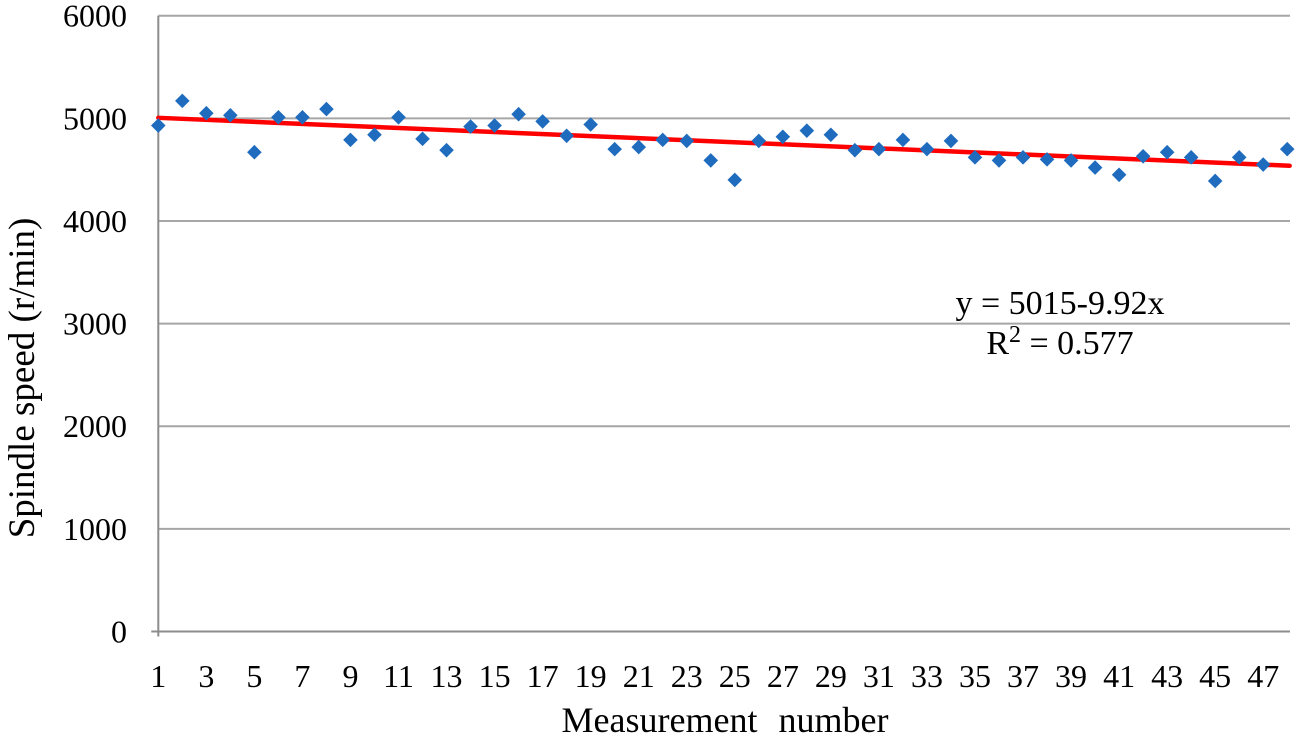  Describe the element at coordinates (495, 676) in the screenshot. I see `x-tick-label: 15` at that location.